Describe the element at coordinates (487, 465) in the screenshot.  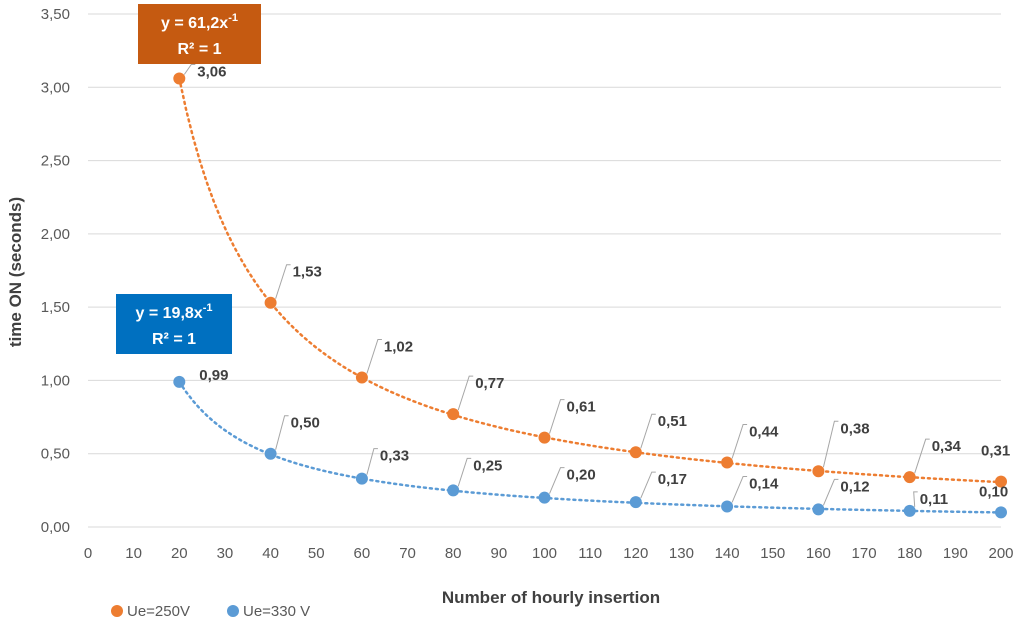
I see `data-label: 0,25` at that location.